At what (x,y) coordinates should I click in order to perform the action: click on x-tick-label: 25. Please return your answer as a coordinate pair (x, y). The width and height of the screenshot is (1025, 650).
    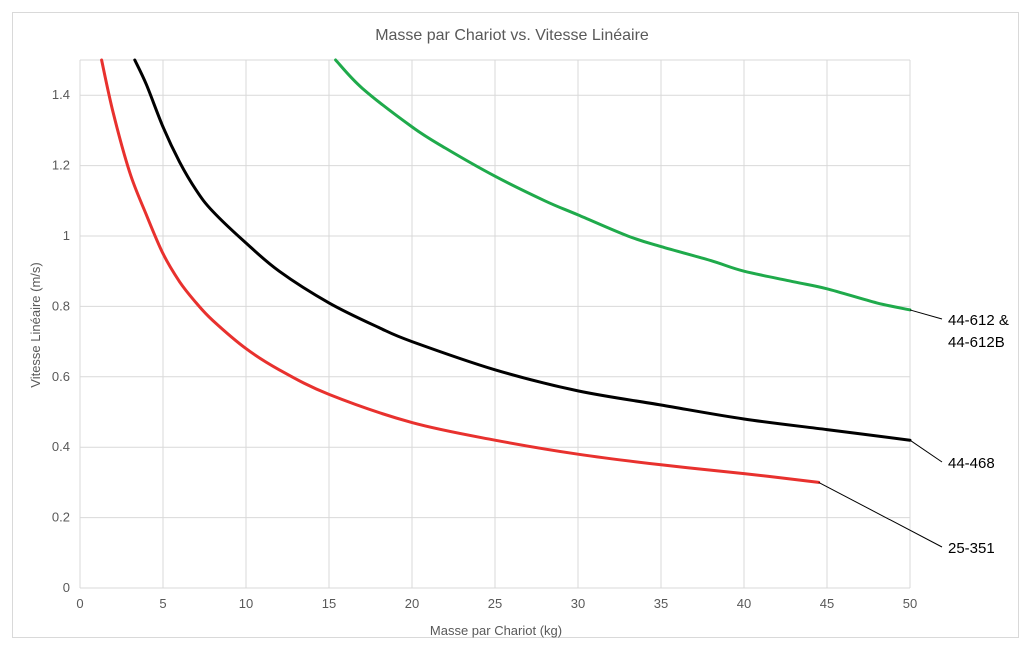
    Looking at the image, I should click on (495, 603).